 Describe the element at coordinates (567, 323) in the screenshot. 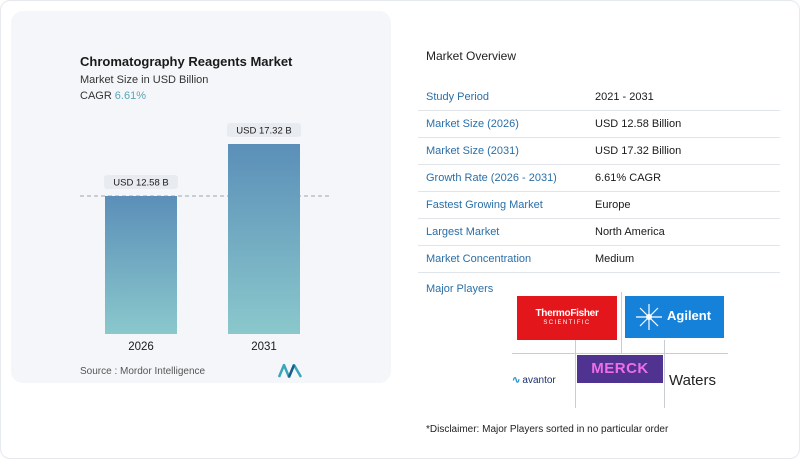

I see `thermofisher-logo-subtext: SCIENTIFIC` at that location.